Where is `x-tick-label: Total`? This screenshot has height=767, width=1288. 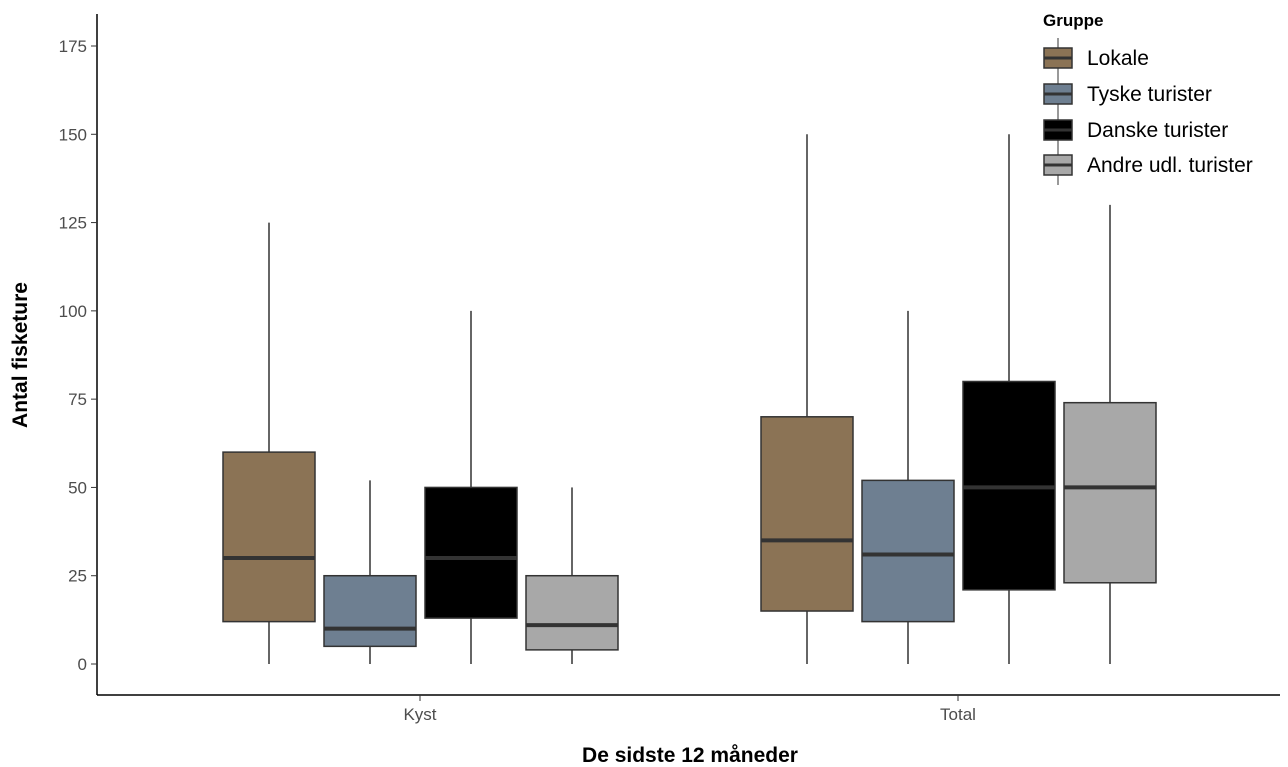 x-tick-label: Total is located at coordinates (958, 714).